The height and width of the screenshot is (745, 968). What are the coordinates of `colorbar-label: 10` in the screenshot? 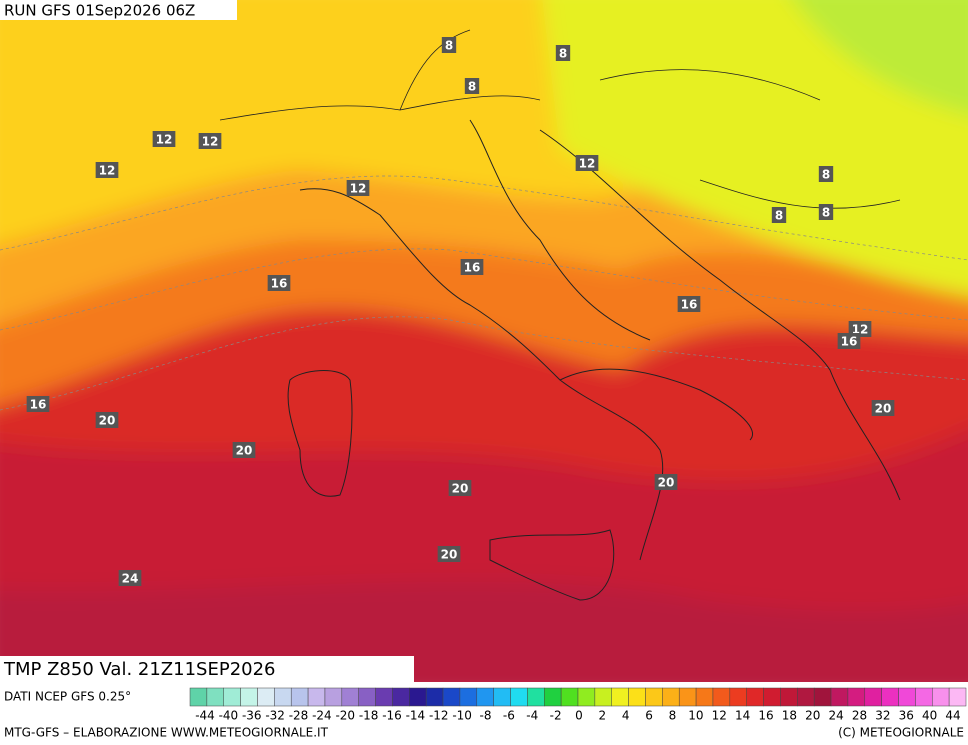 It's located at (695, 716).